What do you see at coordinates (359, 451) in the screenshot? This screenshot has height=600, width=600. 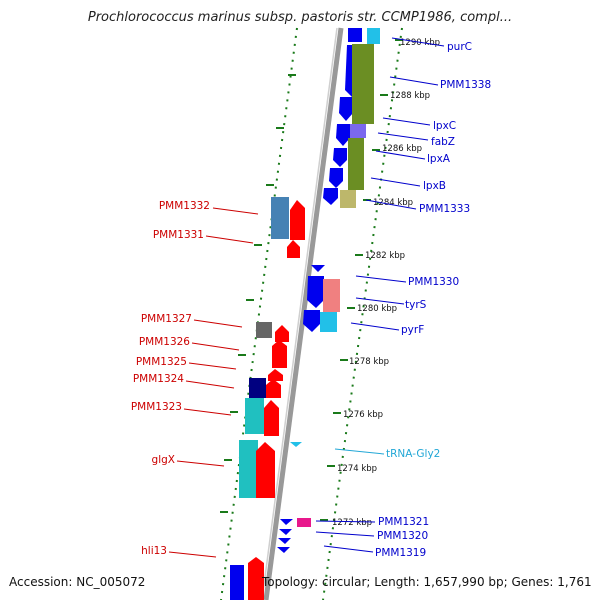 I see `trna-leader-line` at bounding box center [359, 451].